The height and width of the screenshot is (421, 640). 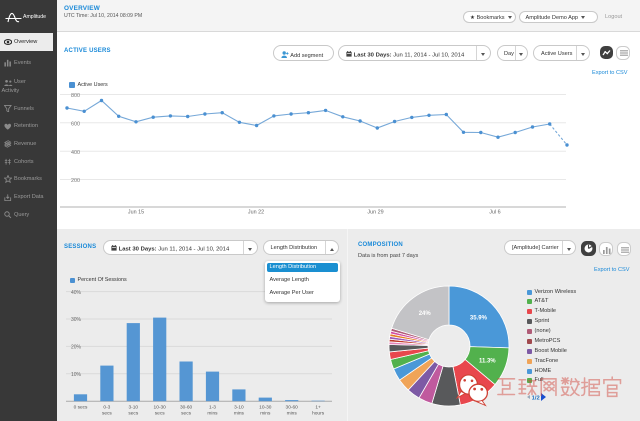 I want to click on svg-text: 40%, so click(x=76, y=293).